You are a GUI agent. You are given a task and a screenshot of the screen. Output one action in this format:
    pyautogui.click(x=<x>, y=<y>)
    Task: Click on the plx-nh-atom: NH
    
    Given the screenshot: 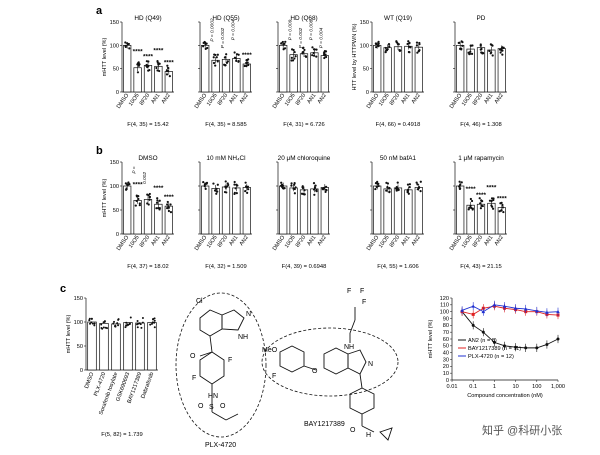 What is the action you would take?
    pyautogui.click(x=243, y=337)
    